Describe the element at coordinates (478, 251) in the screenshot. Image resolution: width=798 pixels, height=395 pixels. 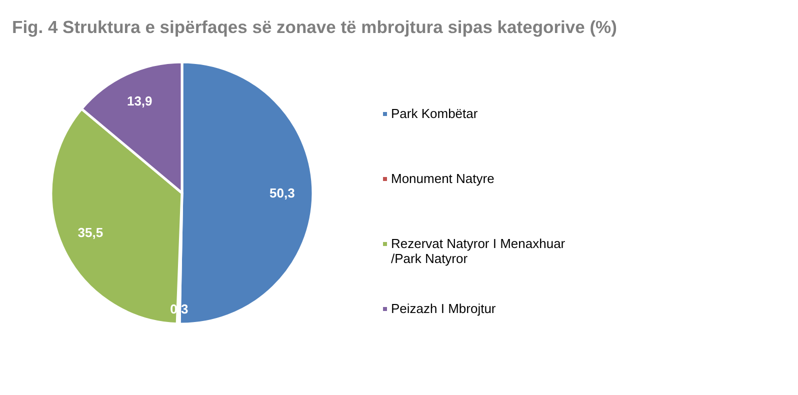
I see `legend-label: Rezervat Natyror I Menaxhuar /Park Natyror` at that location.